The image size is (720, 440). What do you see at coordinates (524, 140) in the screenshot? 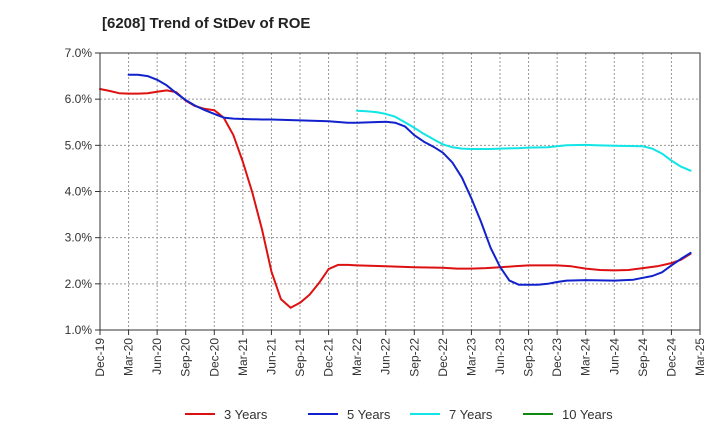
I see `series-line-7-years` at bounding box center [524, 140].